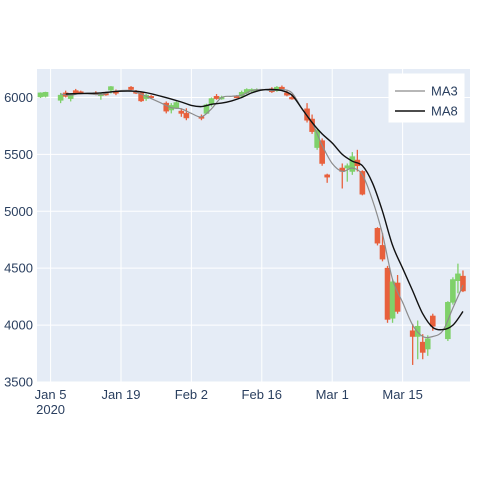  What do you see at coordinates (18, 211) in the screenshot?
I see `y-tick-label: 5000` at bounding box center [18, 211].